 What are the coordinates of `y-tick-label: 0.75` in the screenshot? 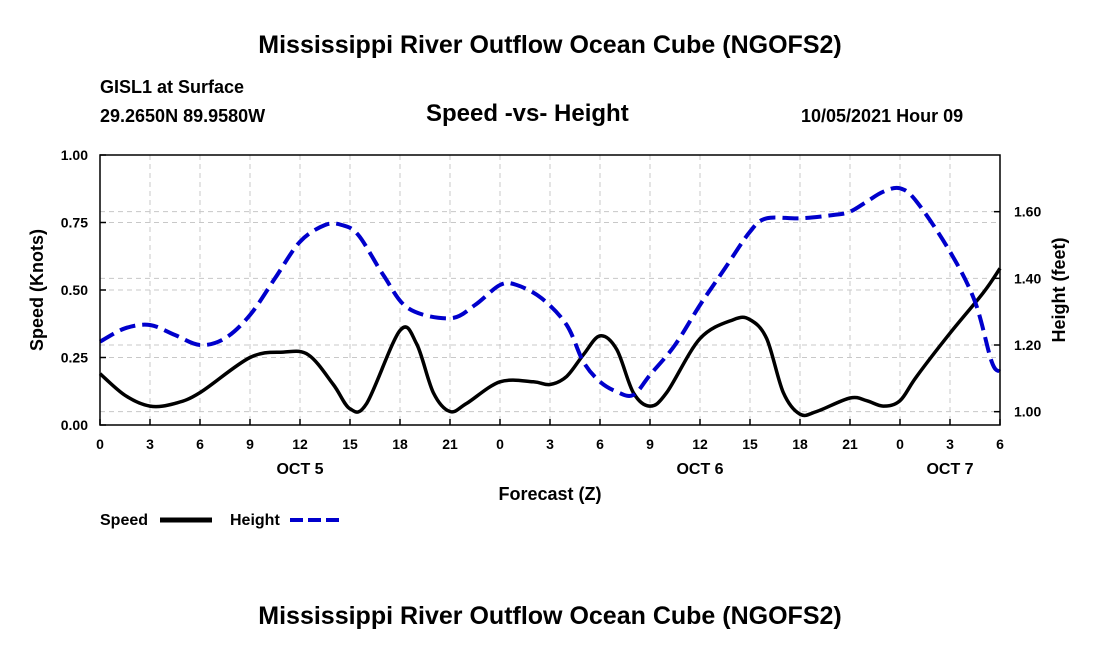 It's located at (74, 223).